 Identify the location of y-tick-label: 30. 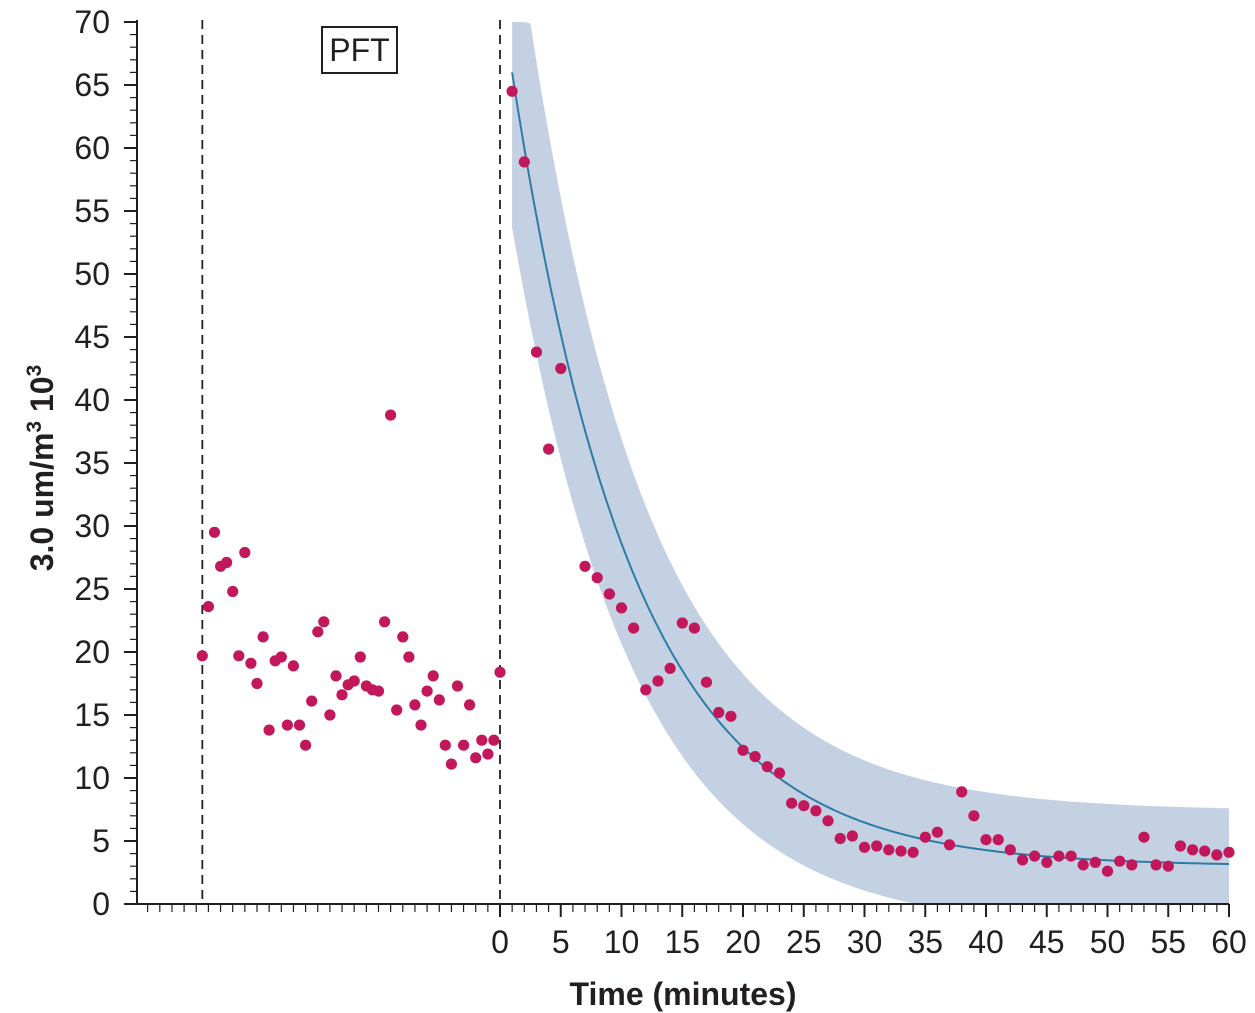
(92, 526).